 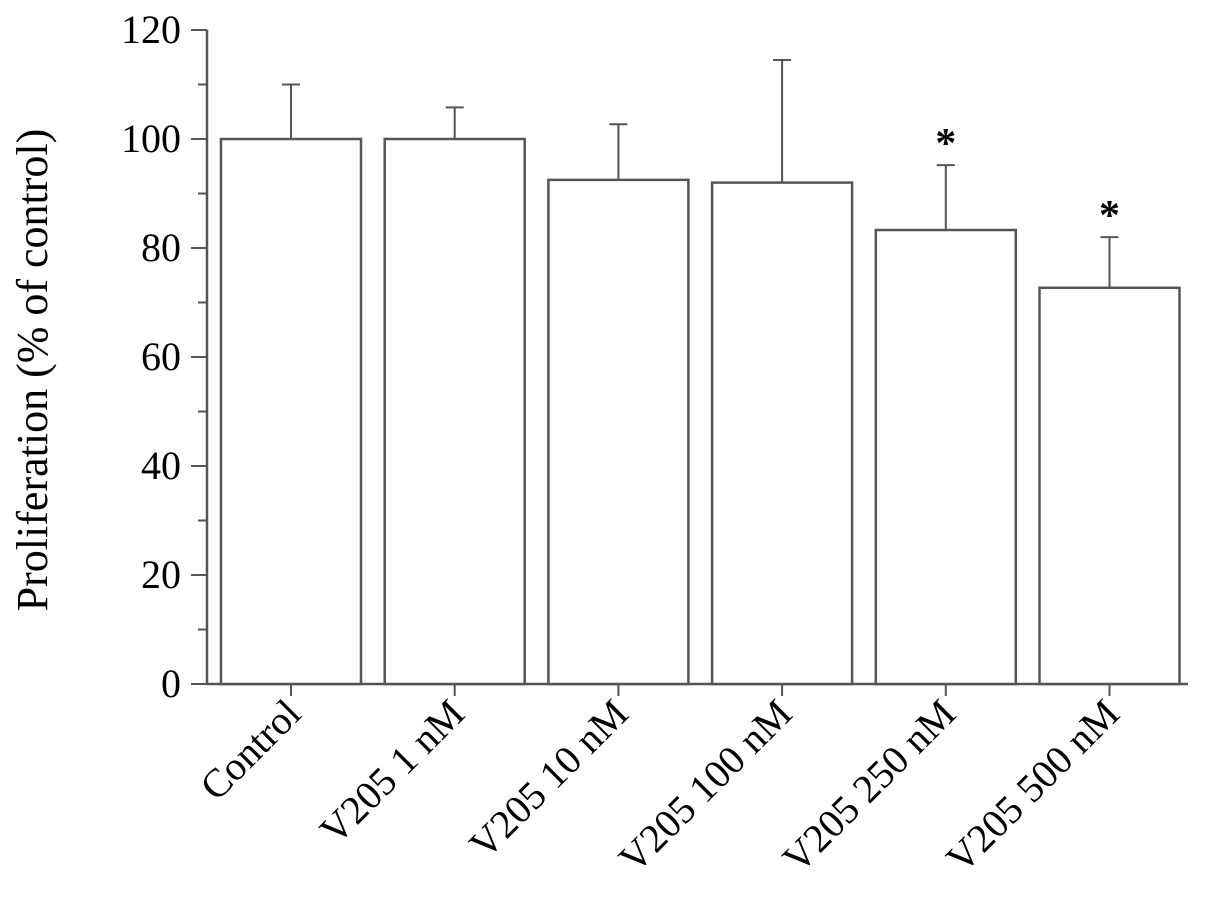 I want to click on category-label-5: V205 250 nM, so click(x=869, y=786).